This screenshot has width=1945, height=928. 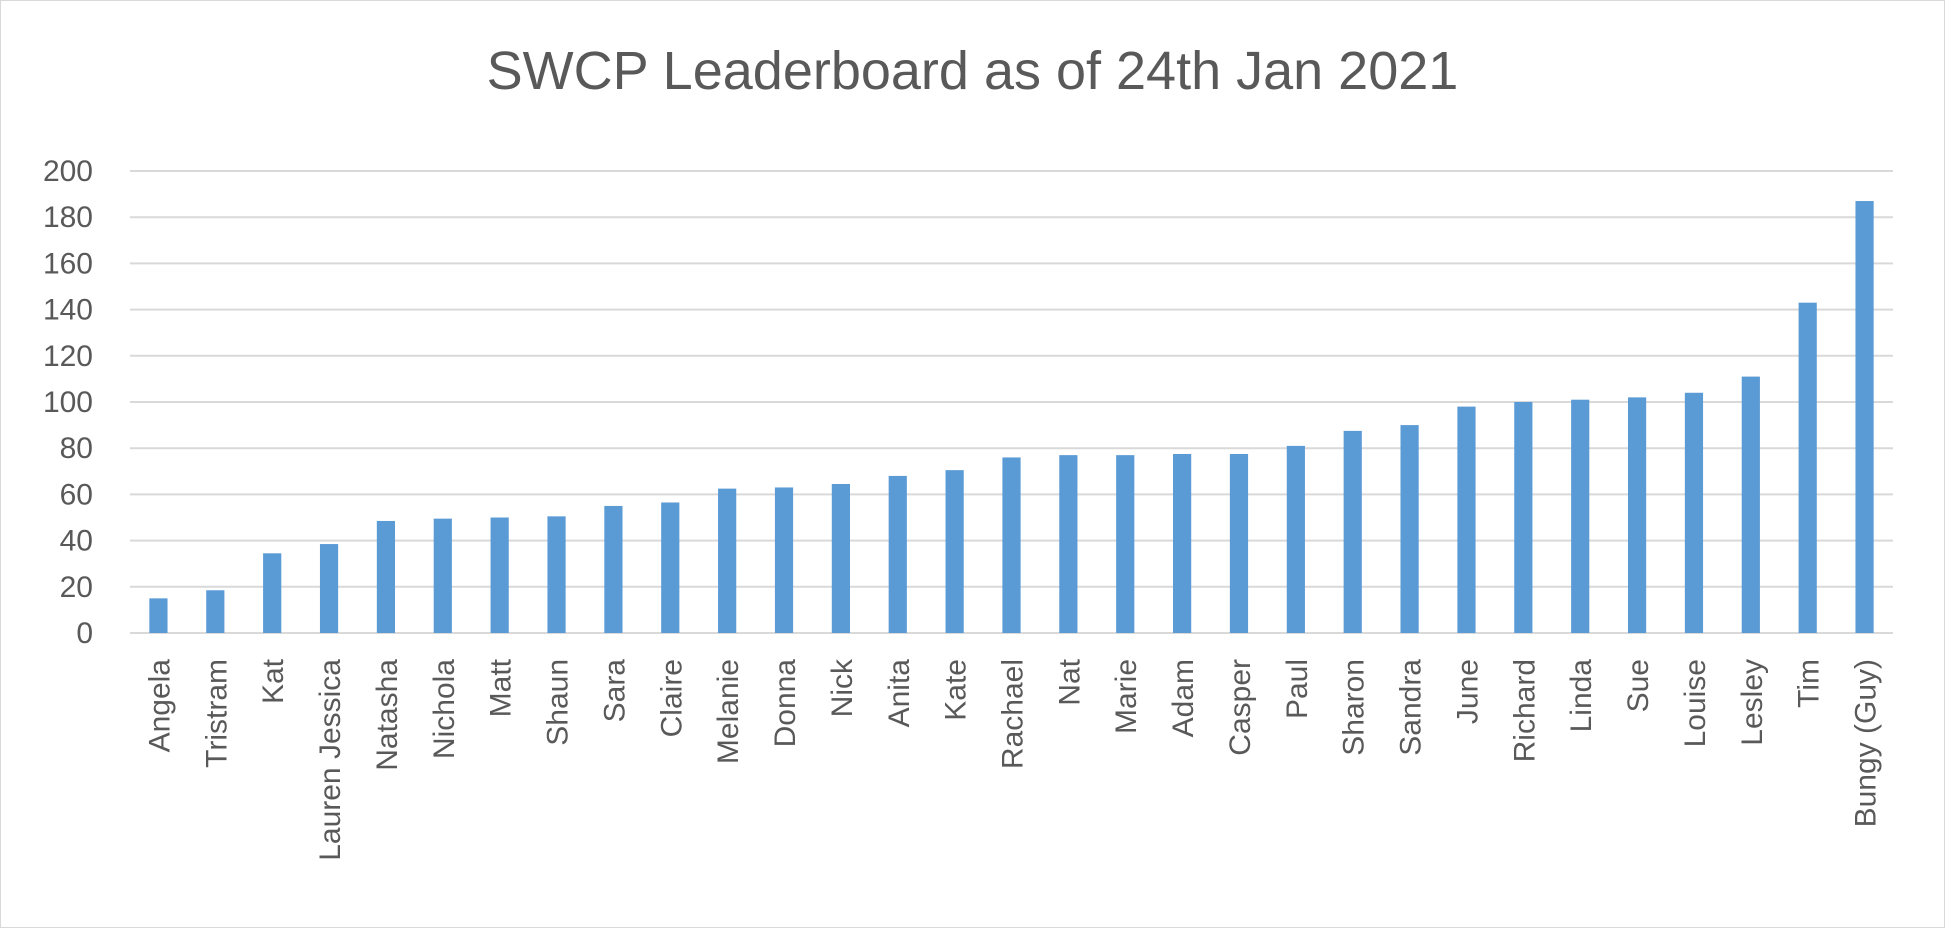 What do you see at coordinates (728, 711) in the screenshot?
I see `x-category-label: Melanie` at bounding box center [728, 711].